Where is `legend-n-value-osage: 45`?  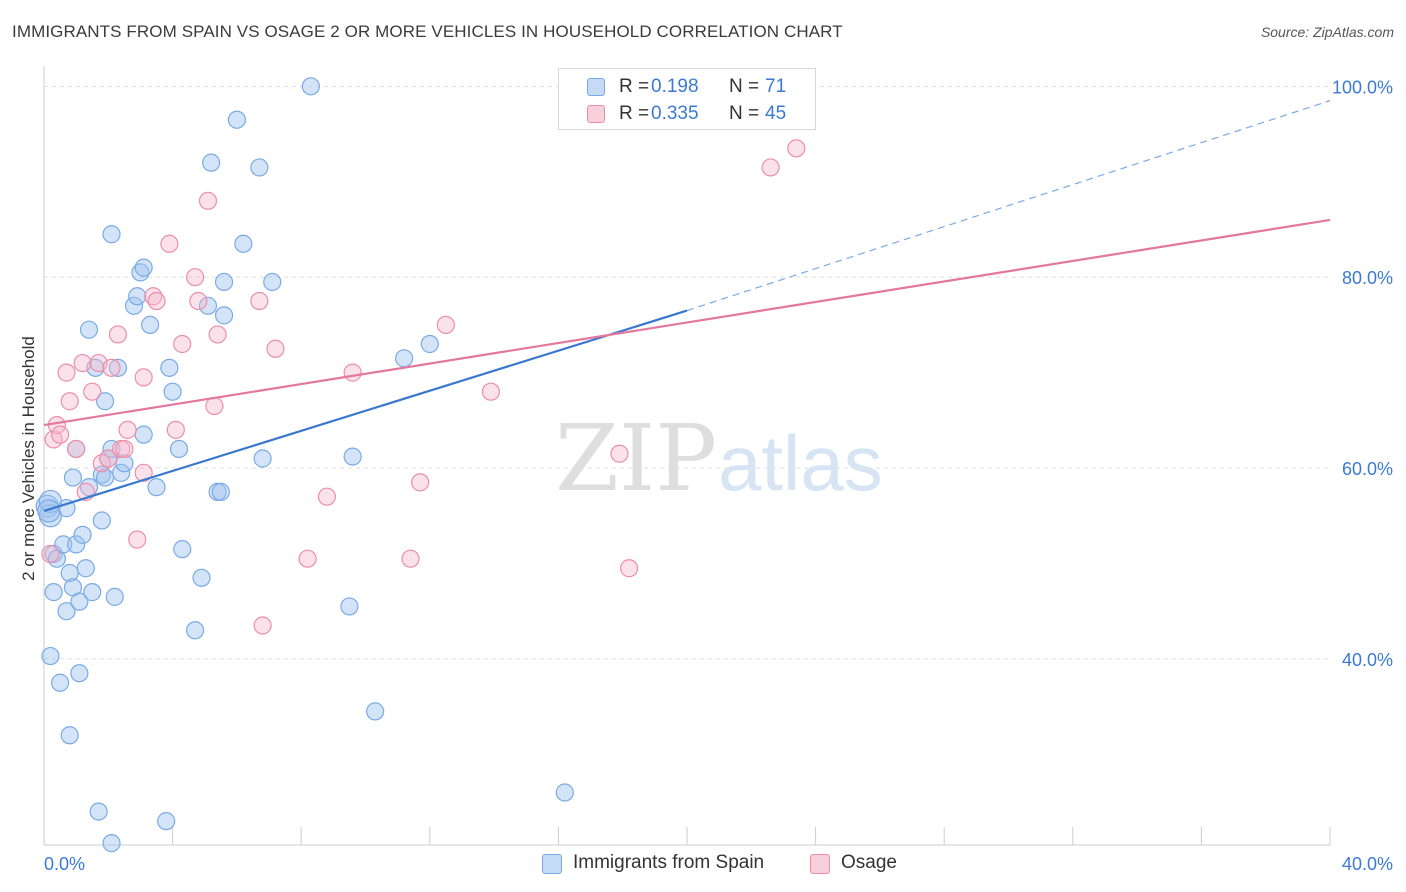 legend-n-value-osage: 45 is located at coordinates (776, 113).